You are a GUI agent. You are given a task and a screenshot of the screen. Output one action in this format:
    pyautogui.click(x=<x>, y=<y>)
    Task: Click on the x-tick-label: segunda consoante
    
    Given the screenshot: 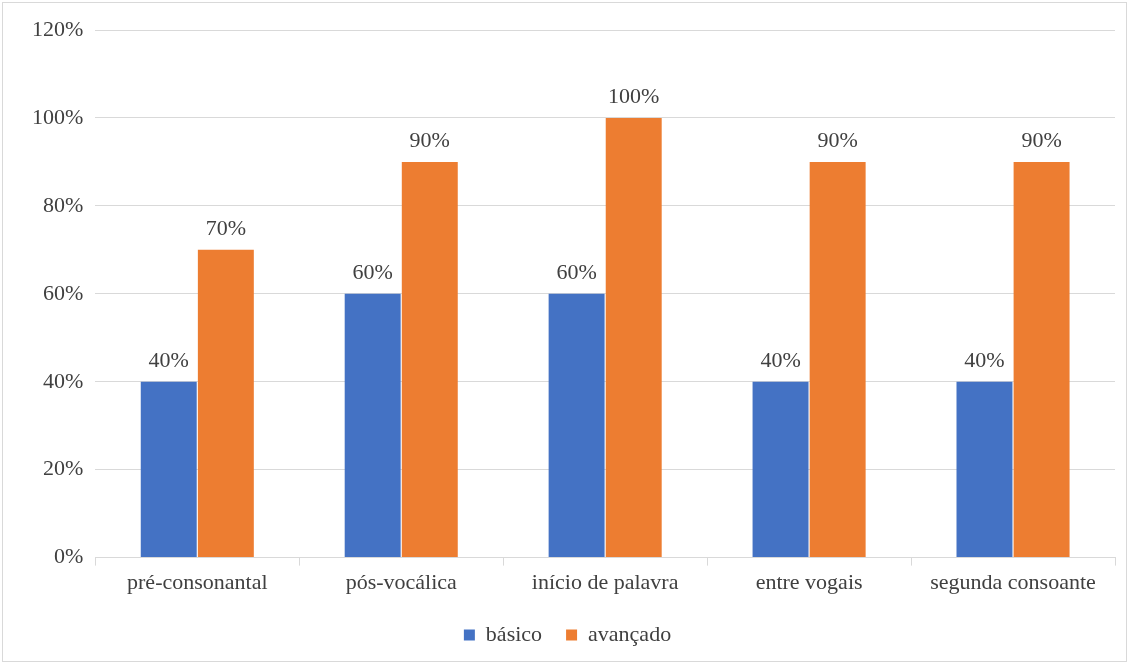 What is the action you would take?
    pyautogui.click(x=1013, y=581)
    